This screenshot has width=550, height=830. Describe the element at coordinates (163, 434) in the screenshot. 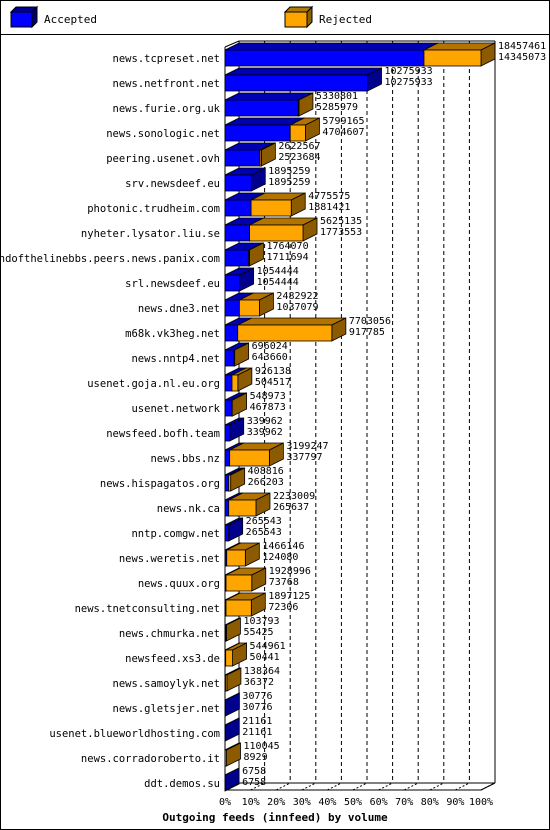

I see `category-label: newsfeed.bofh.team` at that location.